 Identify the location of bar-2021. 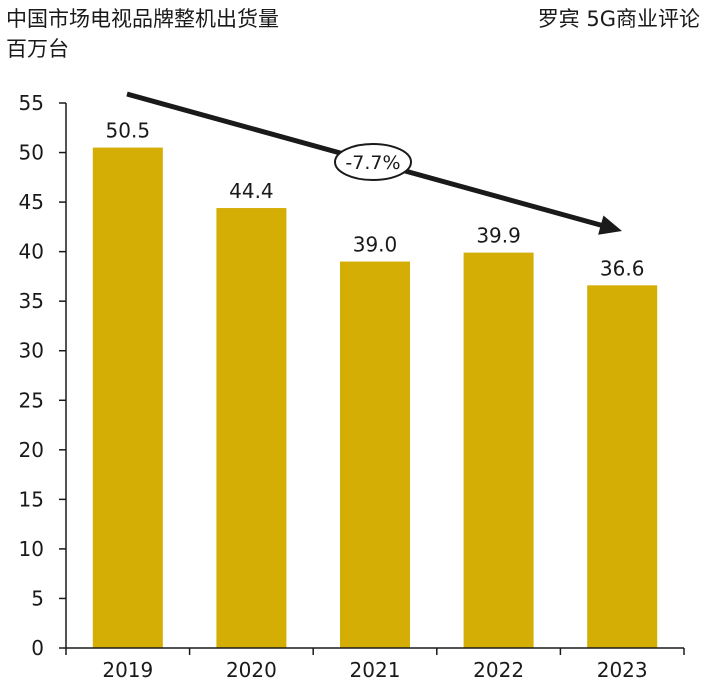
(375, 454).